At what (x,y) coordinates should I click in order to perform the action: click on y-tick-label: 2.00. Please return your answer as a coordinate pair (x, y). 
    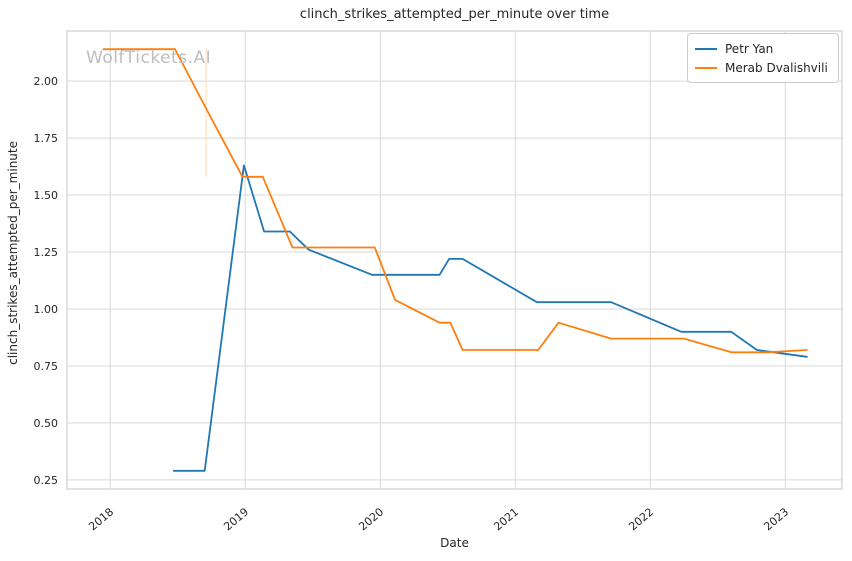
    Looking at the image, I should click on (46, 81).